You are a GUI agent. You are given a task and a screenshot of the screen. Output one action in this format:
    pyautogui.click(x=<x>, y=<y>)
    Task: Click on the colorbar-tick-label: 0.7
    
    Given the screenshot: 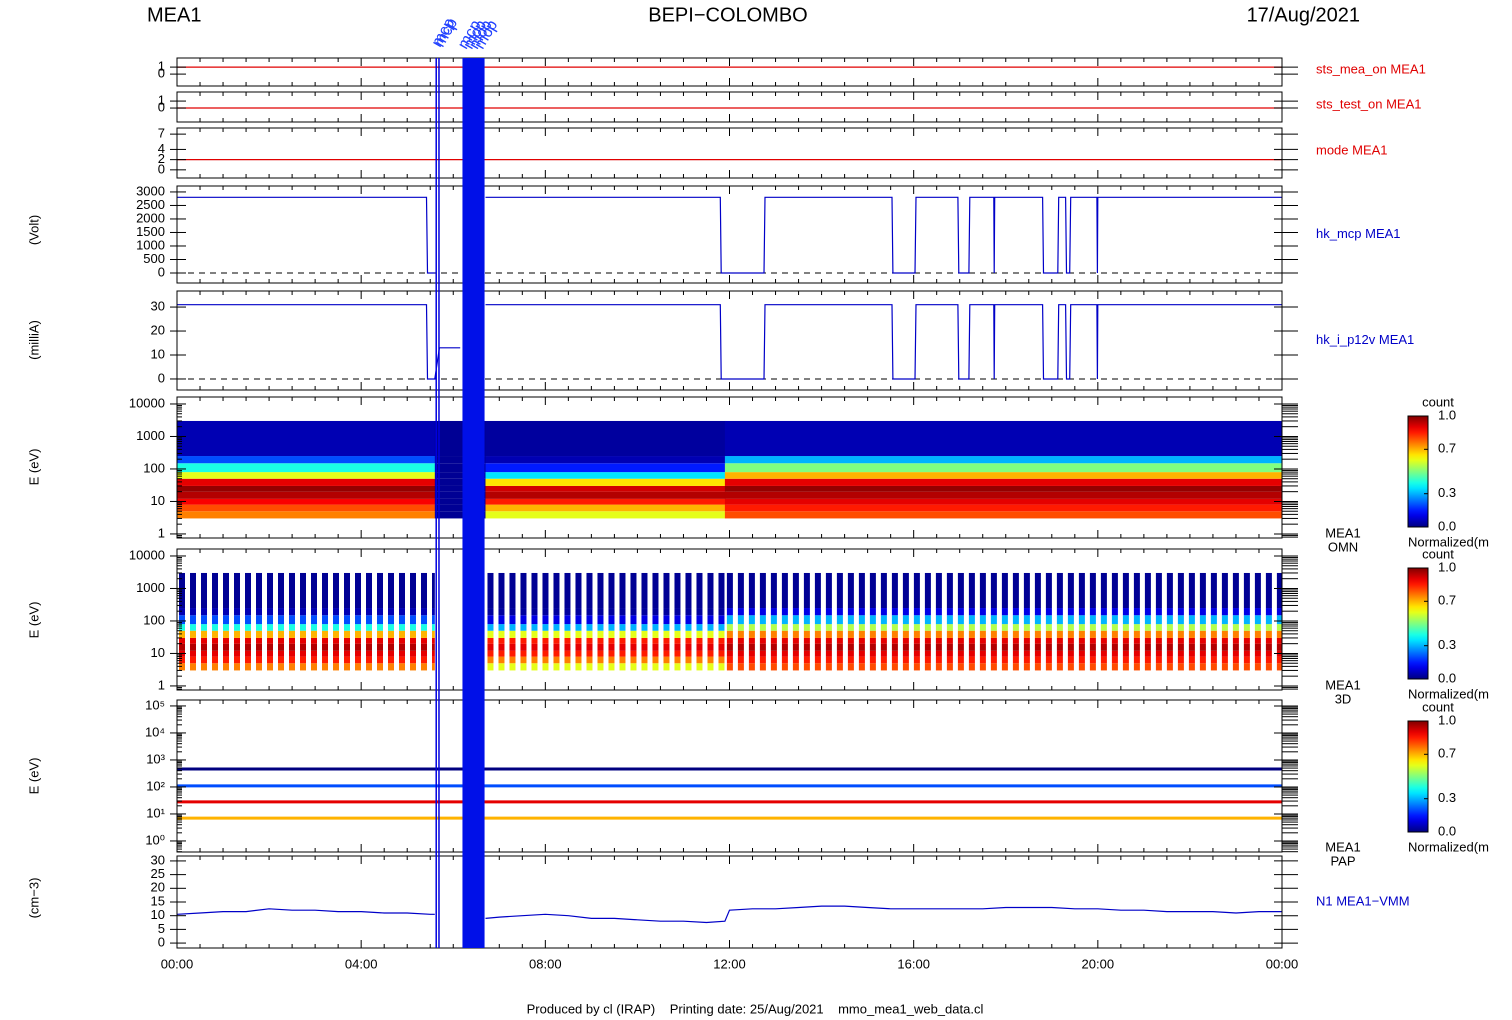 What is the action you would take?
    pyautogui.click(x=1447, y=600)
    